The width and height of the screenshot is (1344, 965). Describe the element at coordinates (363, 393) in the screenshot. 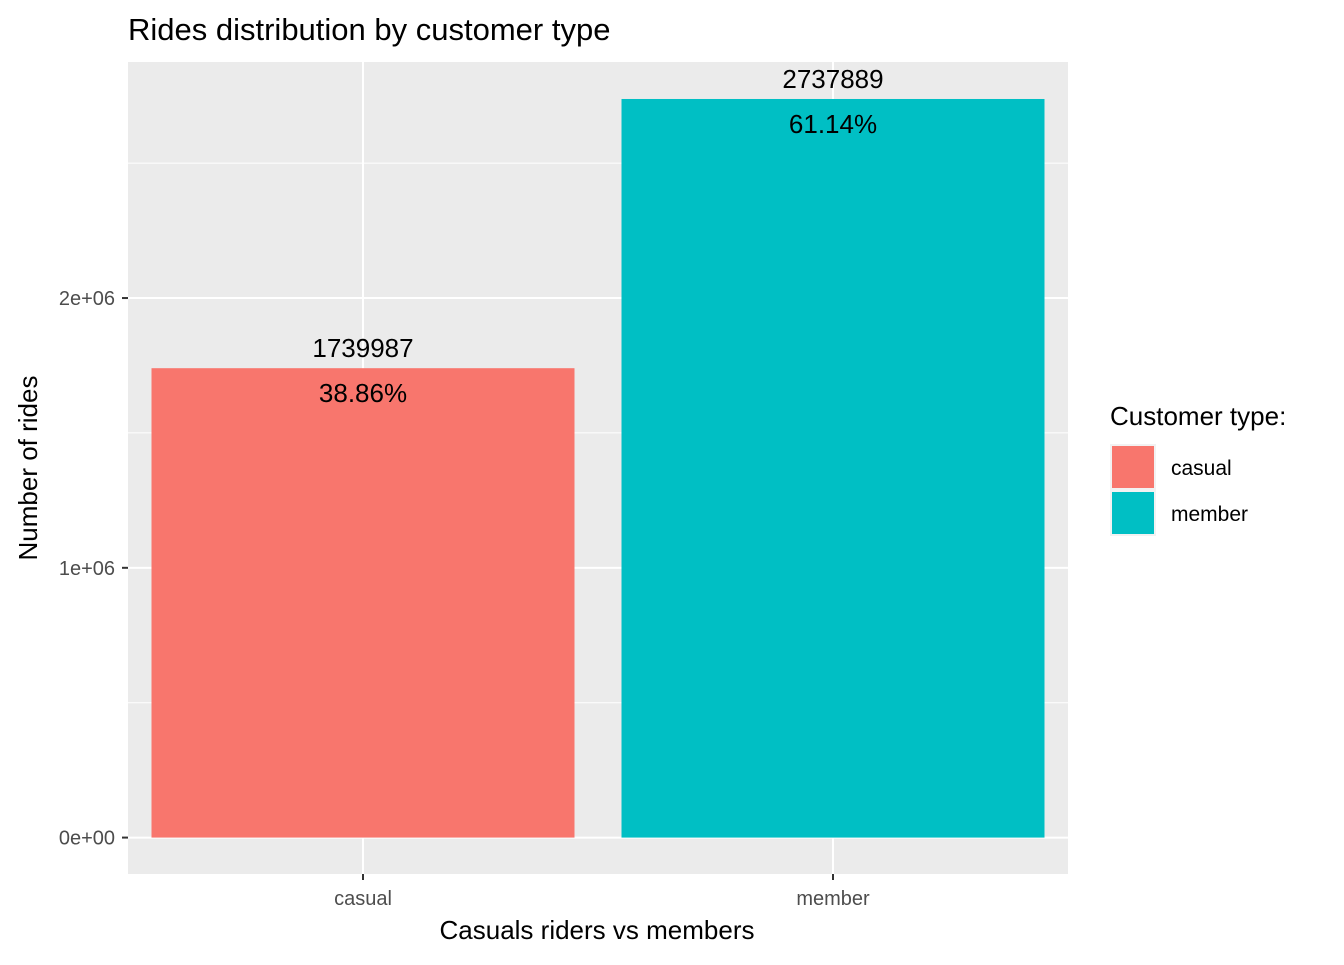

I see `bar-percent-label: 38.86%` at that location.